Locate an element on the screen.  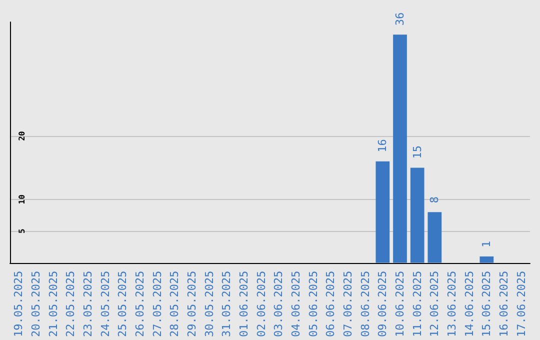
data-label: 1 is located at coordinates (487, 244).